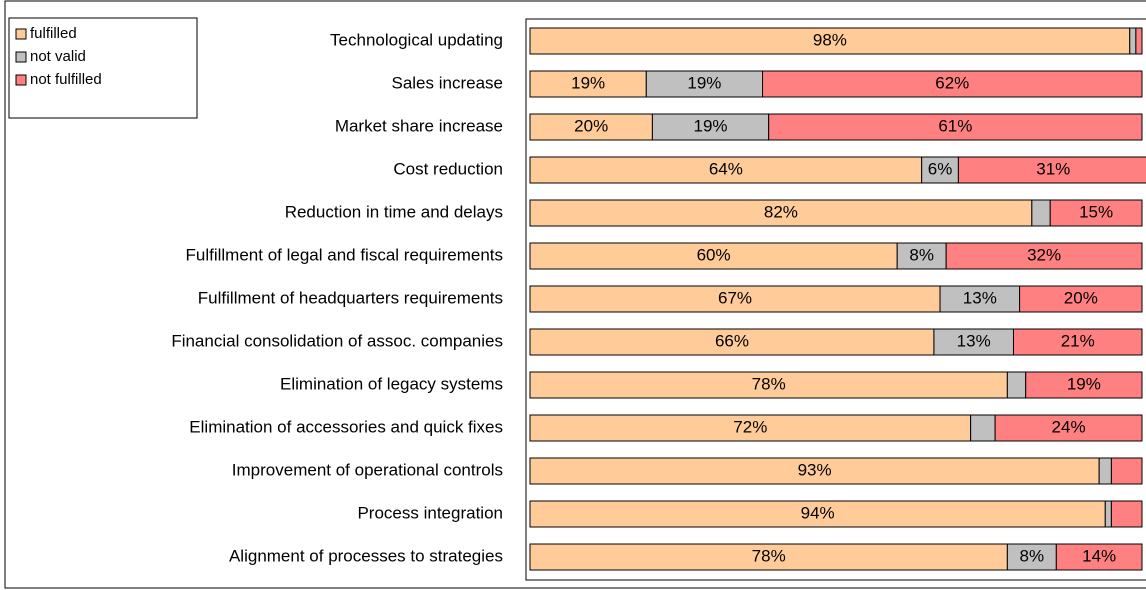  I want to click on data-label: 24%, so click(1069, 426).